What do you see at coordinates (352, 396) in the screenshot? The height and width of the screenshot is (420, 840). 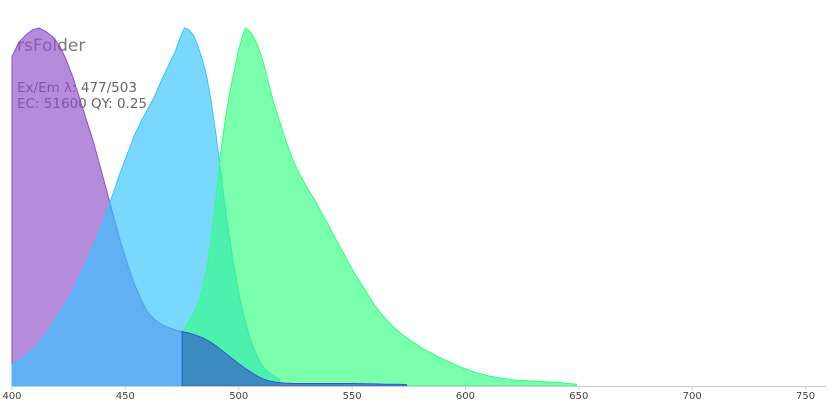 I see `x-tick-label: 550` at bounding box center [352, 396].